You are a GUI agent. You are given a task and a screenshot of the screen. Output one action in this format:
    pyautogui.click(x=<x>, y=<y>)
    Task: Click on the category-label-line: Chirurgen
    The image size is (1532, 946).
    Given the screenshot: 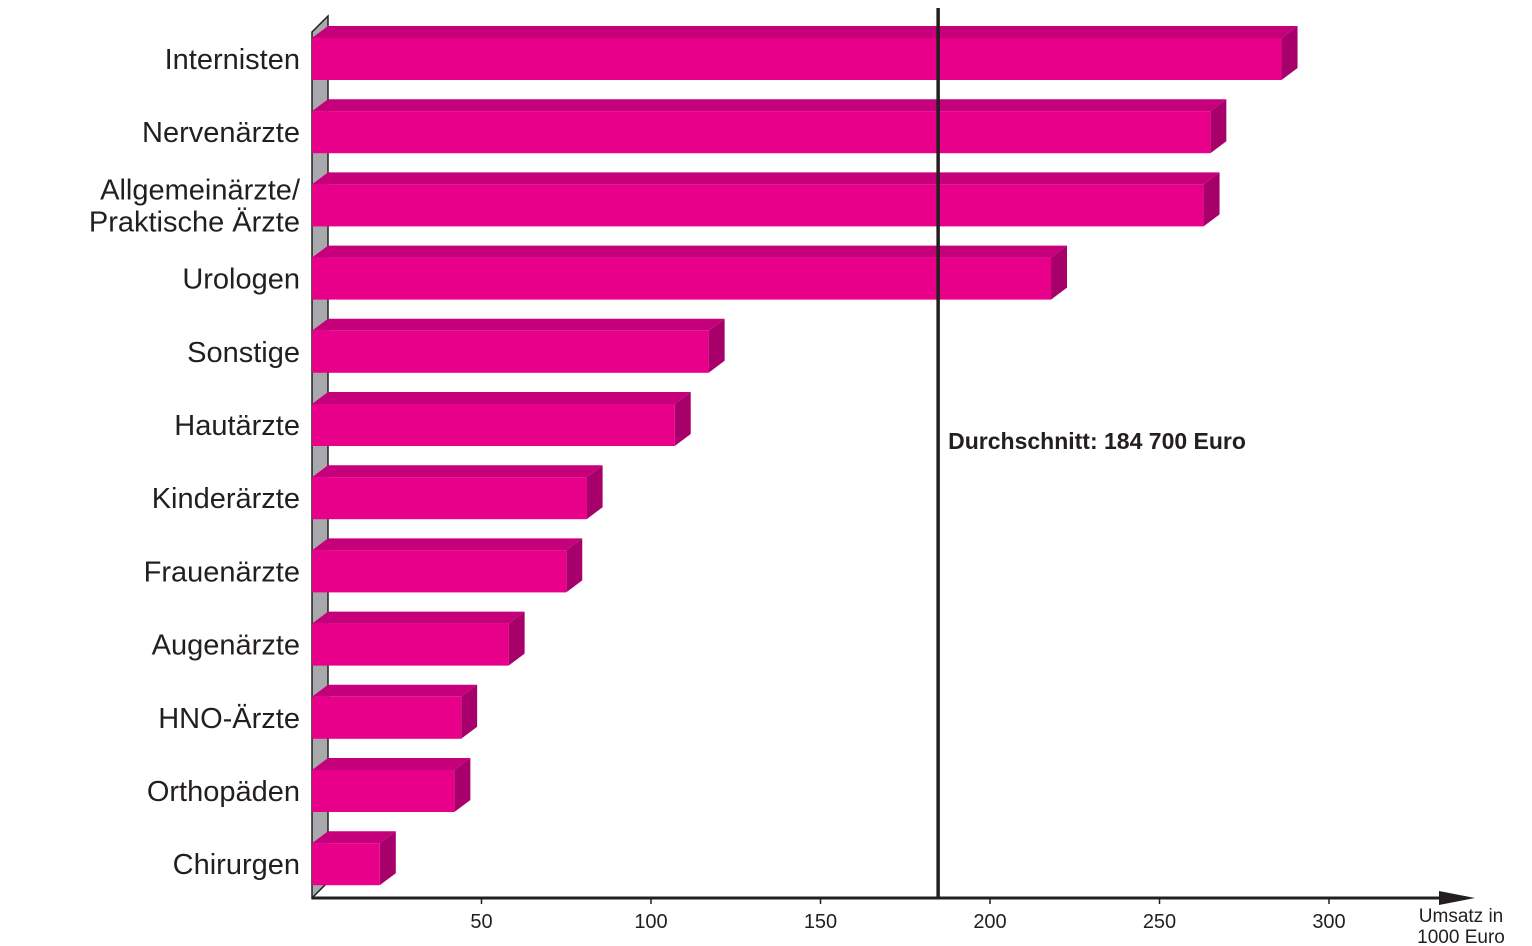 What is the action you would take?
    pyautogui.click(x=236, y=865)
    